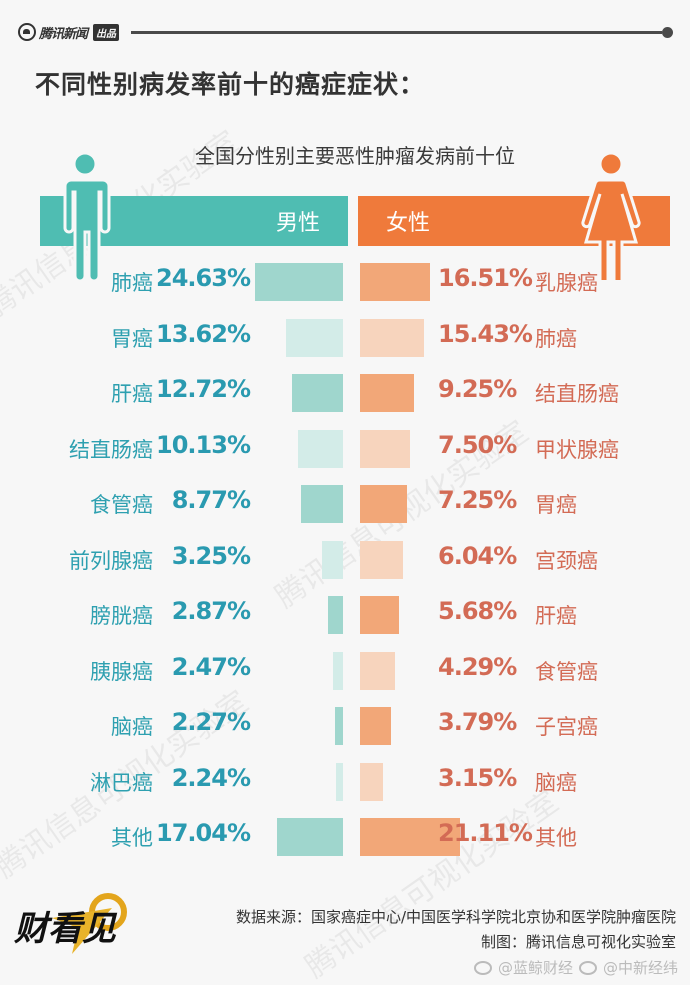  I want to click on caikanjian-logo-icon: 财看见, so click(70, 923).